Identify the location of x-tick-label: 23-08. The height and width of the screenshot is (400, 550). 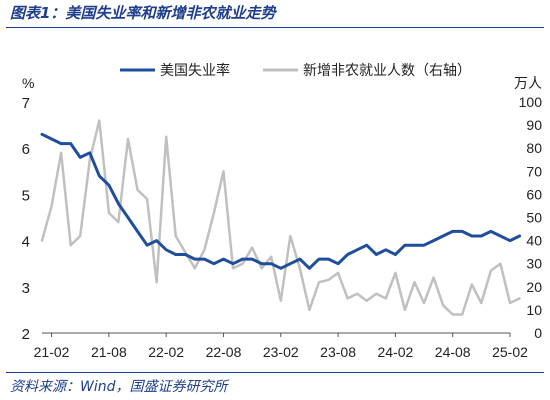
(338, 352).